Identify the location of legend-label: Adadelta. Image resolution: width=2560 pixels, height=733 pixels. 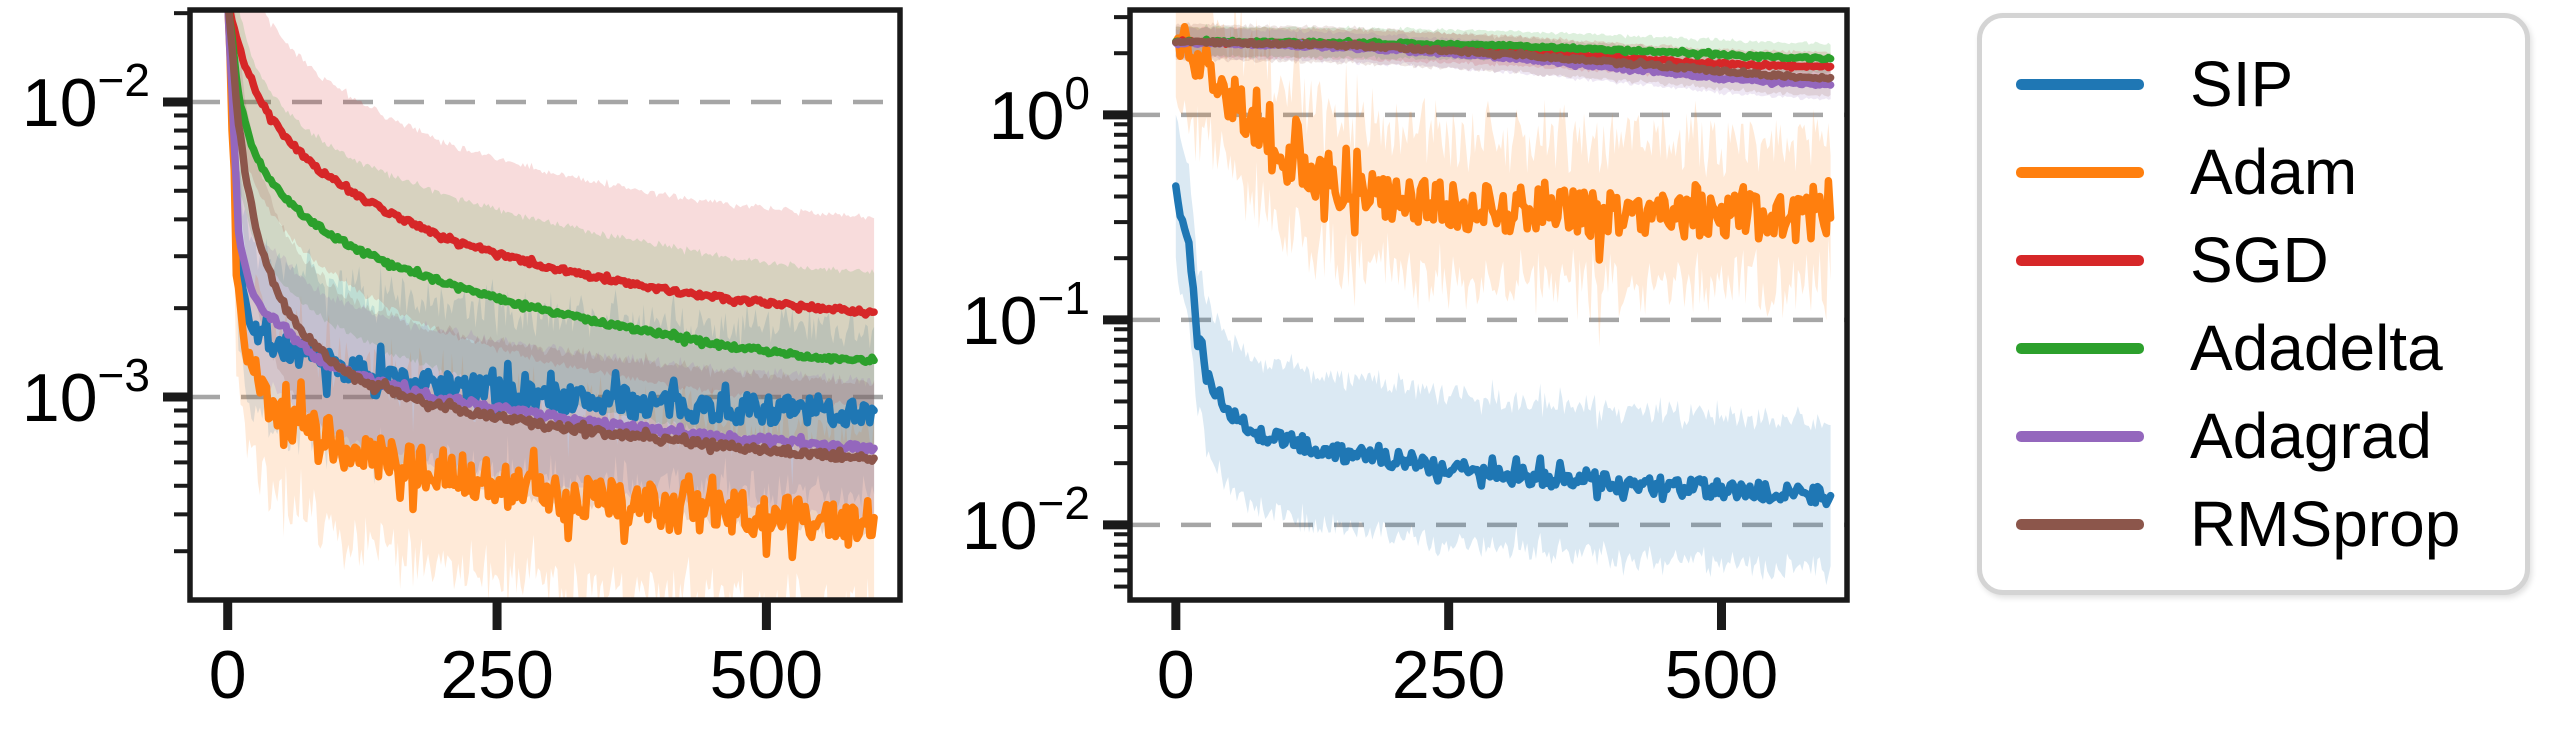
(2316, 348).